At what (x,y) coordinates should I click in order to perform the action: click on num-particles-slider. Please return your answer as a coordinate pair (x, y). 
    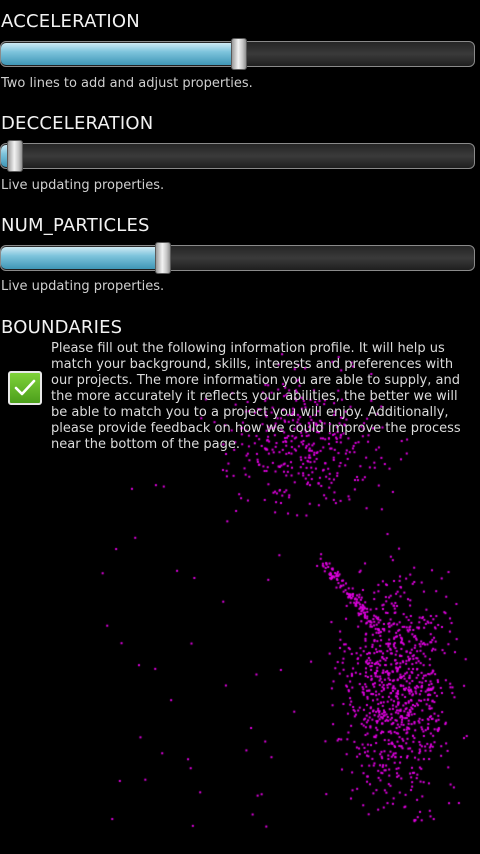
    Looking at the image, I should click on (237, 258).